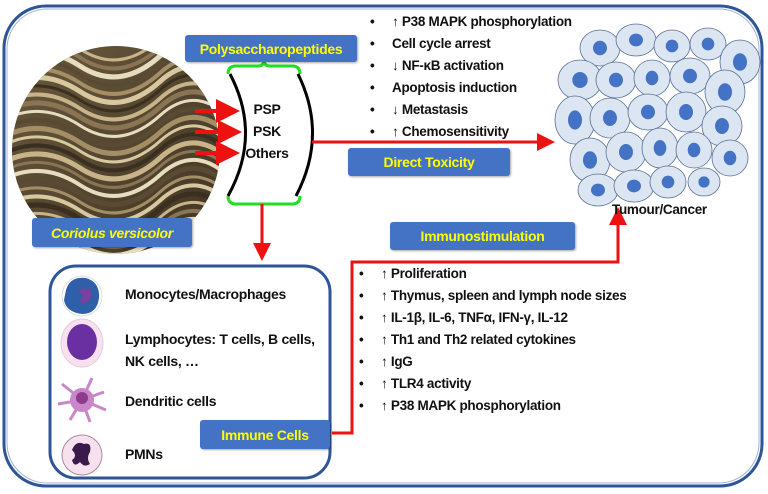  I want to click on pmn-icon, so click(82, 455).